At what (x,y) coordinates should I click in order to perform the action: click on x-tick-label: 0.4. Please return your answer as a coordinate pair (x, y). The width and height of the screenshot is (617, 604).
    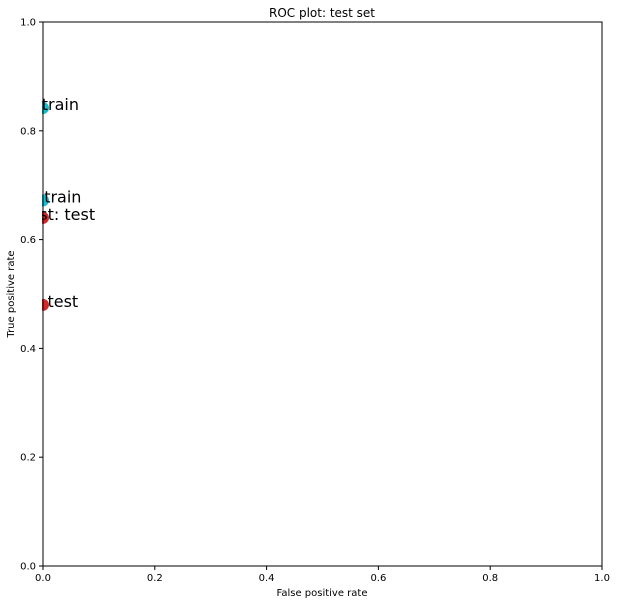
    Looking at the image, I should click on (267, 578).